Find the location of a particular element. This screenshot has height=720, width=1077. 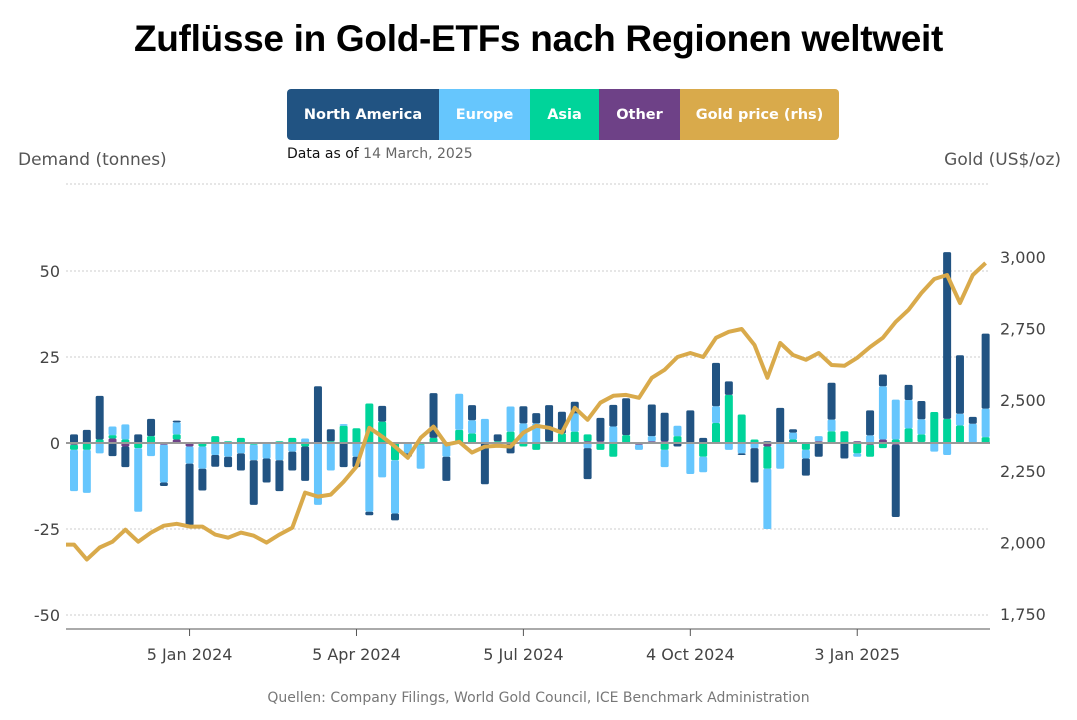

y2-tick-label: 2,500 is located at coordinates (1023, 400).